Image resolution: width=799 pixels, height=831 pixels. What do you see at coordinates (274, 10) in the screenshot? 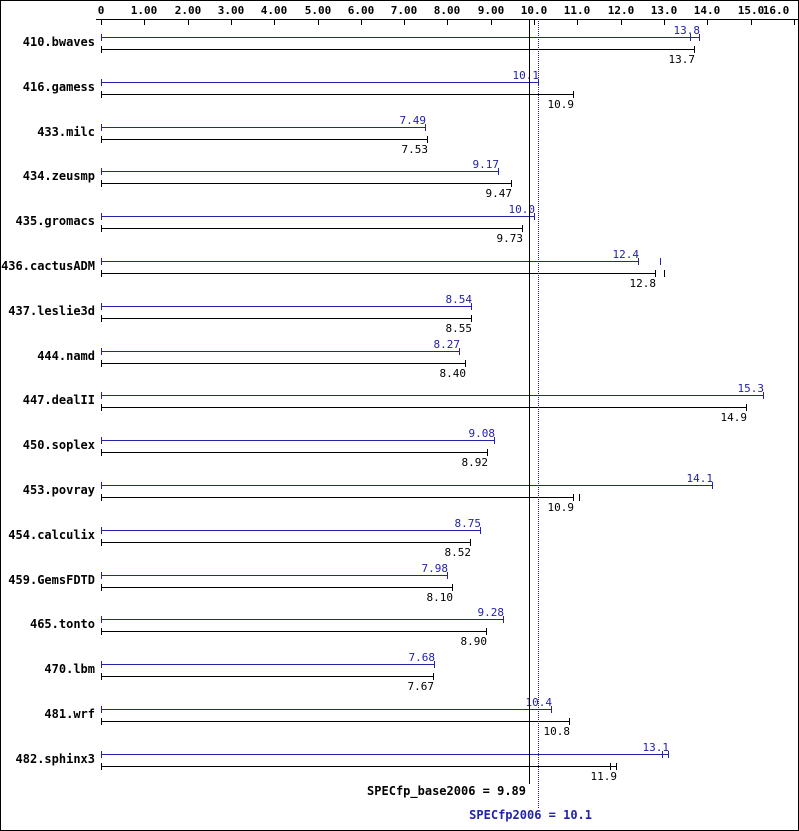
I see `axis-label: 4.00` at bounding box center [274, 10].